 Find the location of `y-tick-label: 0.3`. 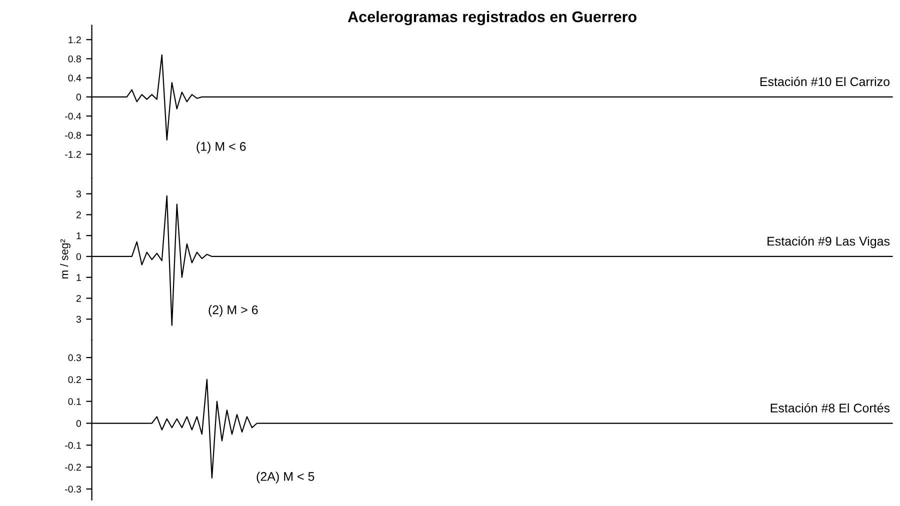

y-tick-label: 0.3 is located at coordinates (74, 358).